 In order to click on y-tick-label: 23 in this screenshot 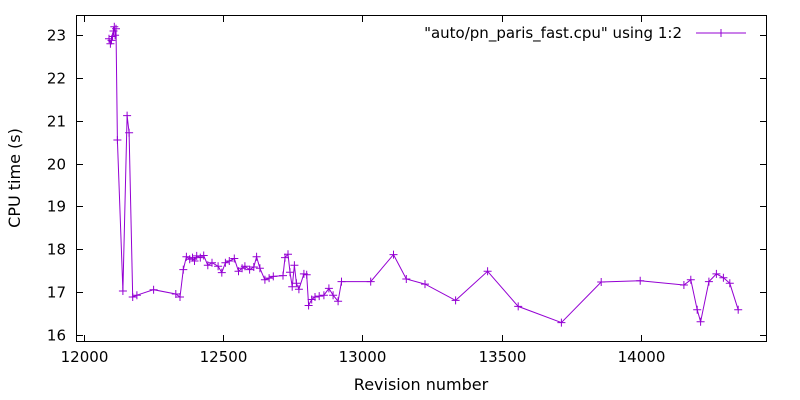, I will do `click(56, 36)`.